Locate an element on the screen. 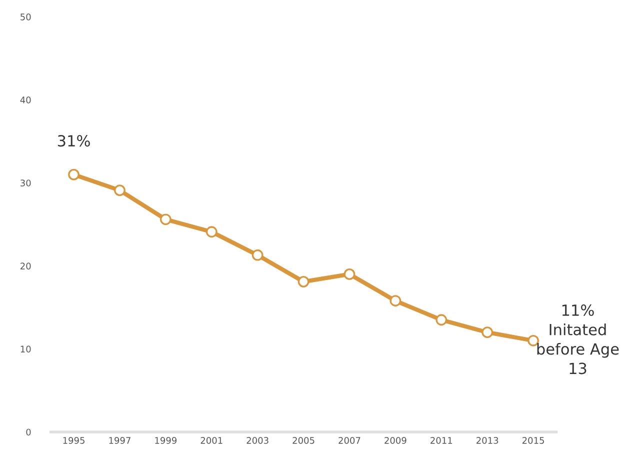 The width and height of the screenshot is (635, 466). y-tick-label: 30 is located at coordinates (25, 183).